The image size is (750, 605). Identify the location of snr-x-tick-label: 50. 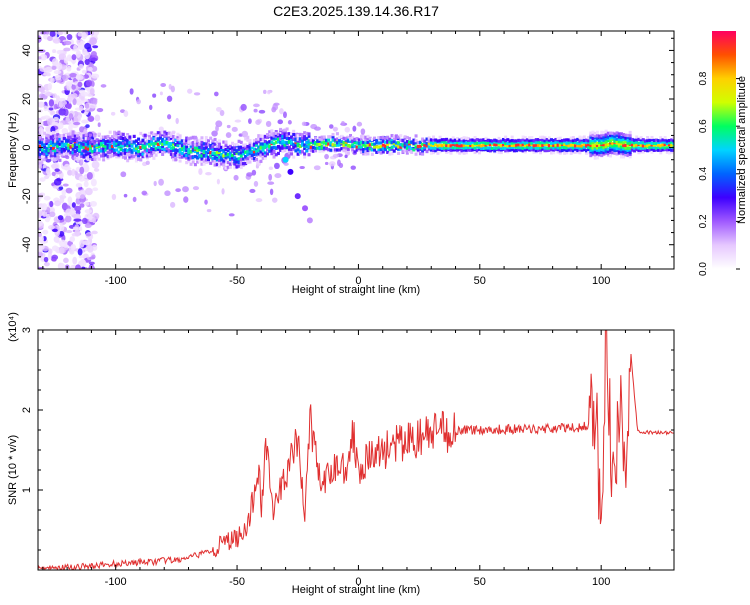
(480, 582).